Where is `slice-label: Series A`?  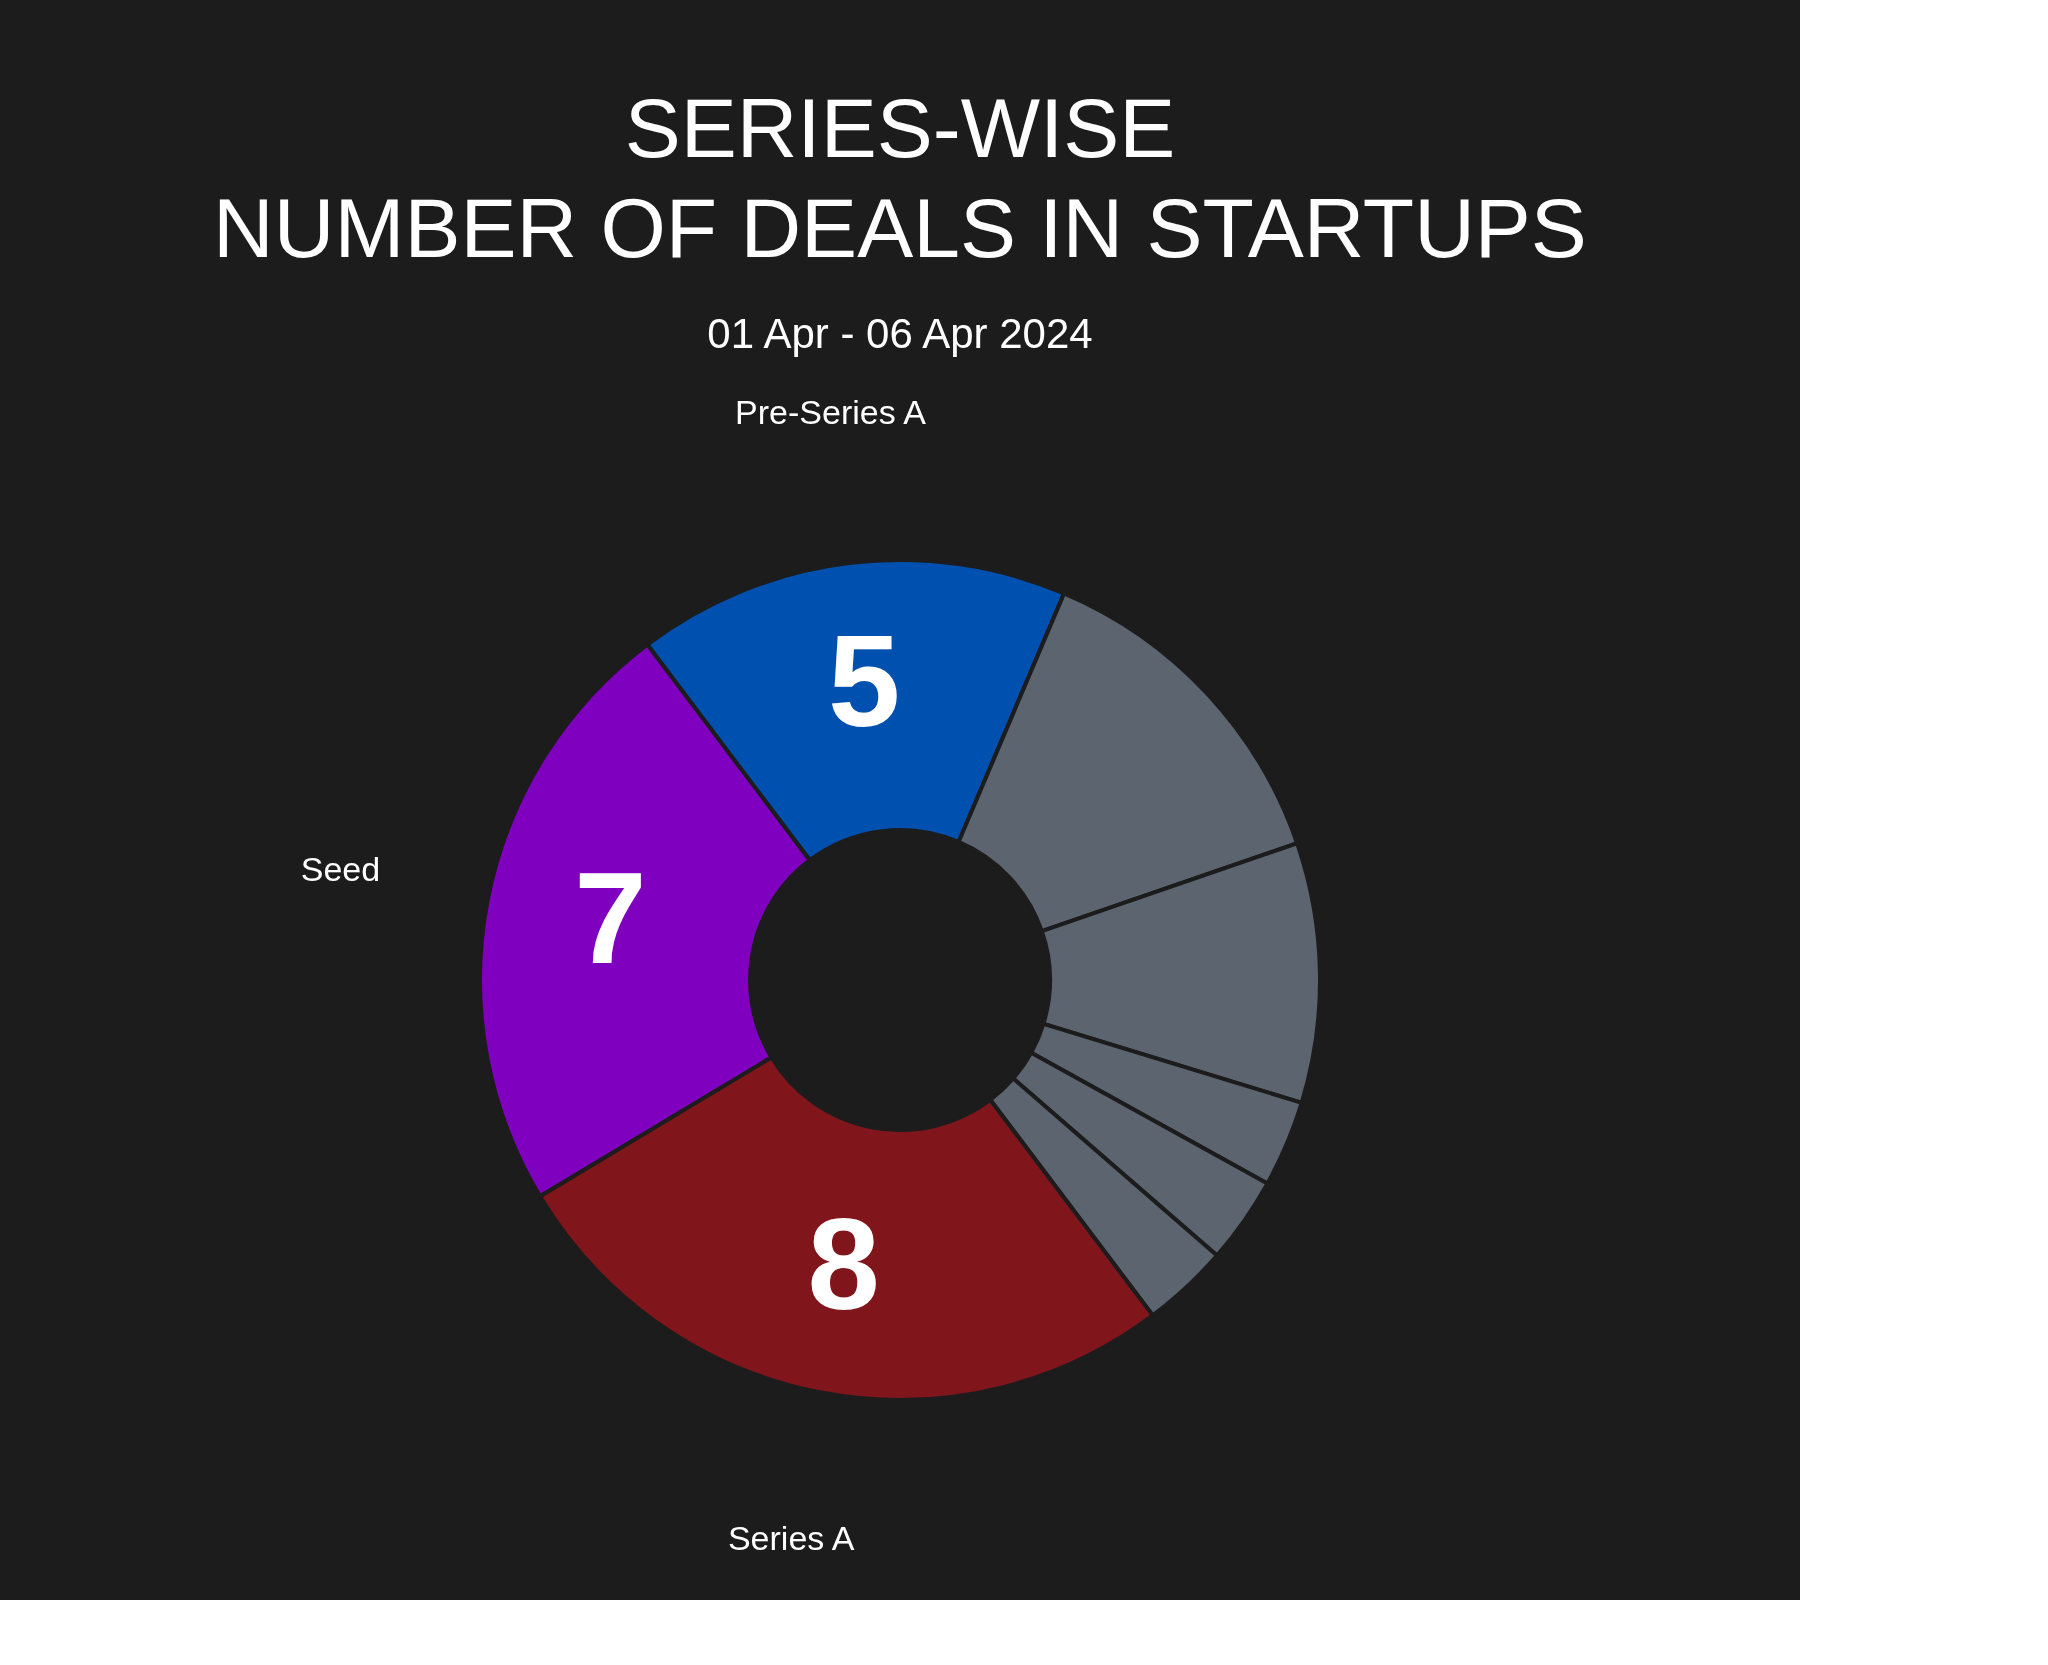
slice-label: Series A is located at coordinates (791, 1537).